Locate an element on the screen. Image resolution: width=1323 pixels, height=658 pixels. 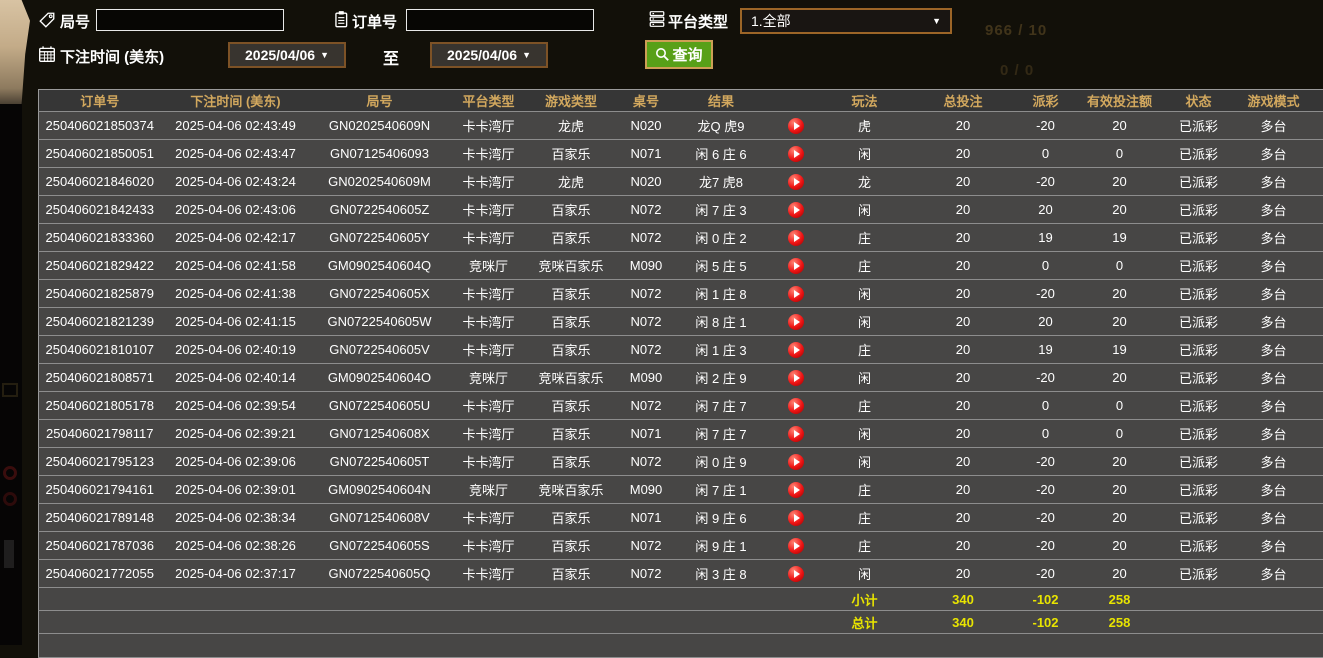
column-header: 玩法 is located at coordinates (865, 101).